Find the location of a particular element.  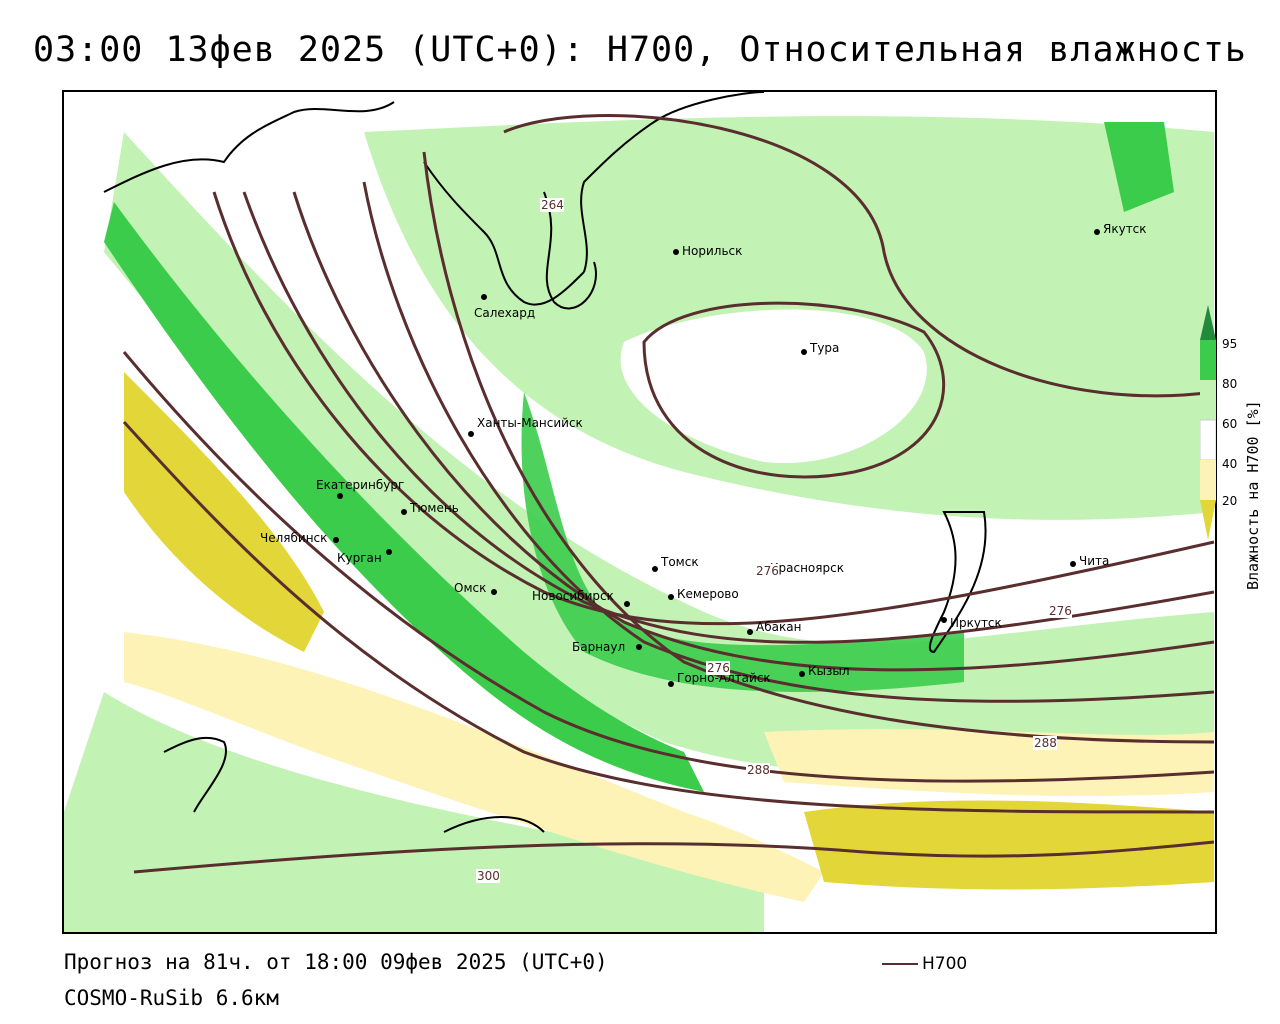

svg-text: Екатеринбург is located at coordinates (360, 485).